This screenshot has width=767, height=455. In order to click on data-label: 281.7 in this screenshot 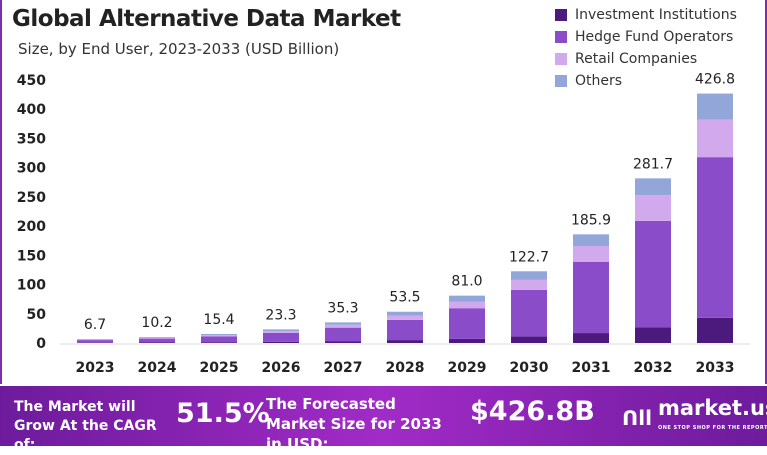, I will do `click(653, 164)`.